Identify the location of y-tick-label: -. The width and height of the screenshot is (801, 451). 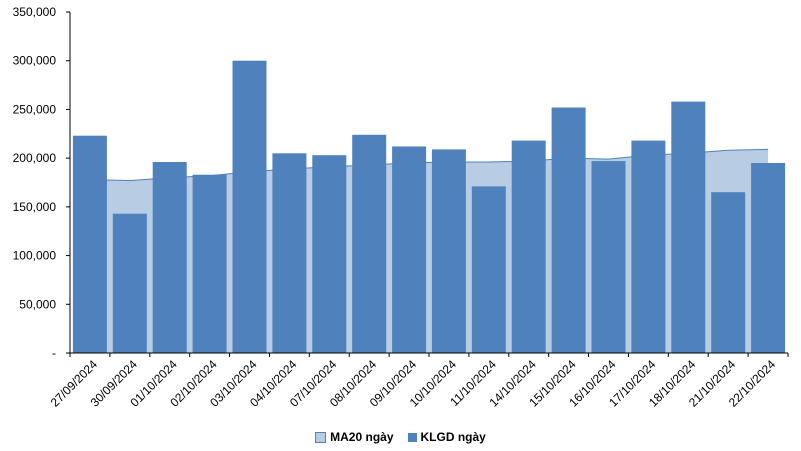
(54, 353).